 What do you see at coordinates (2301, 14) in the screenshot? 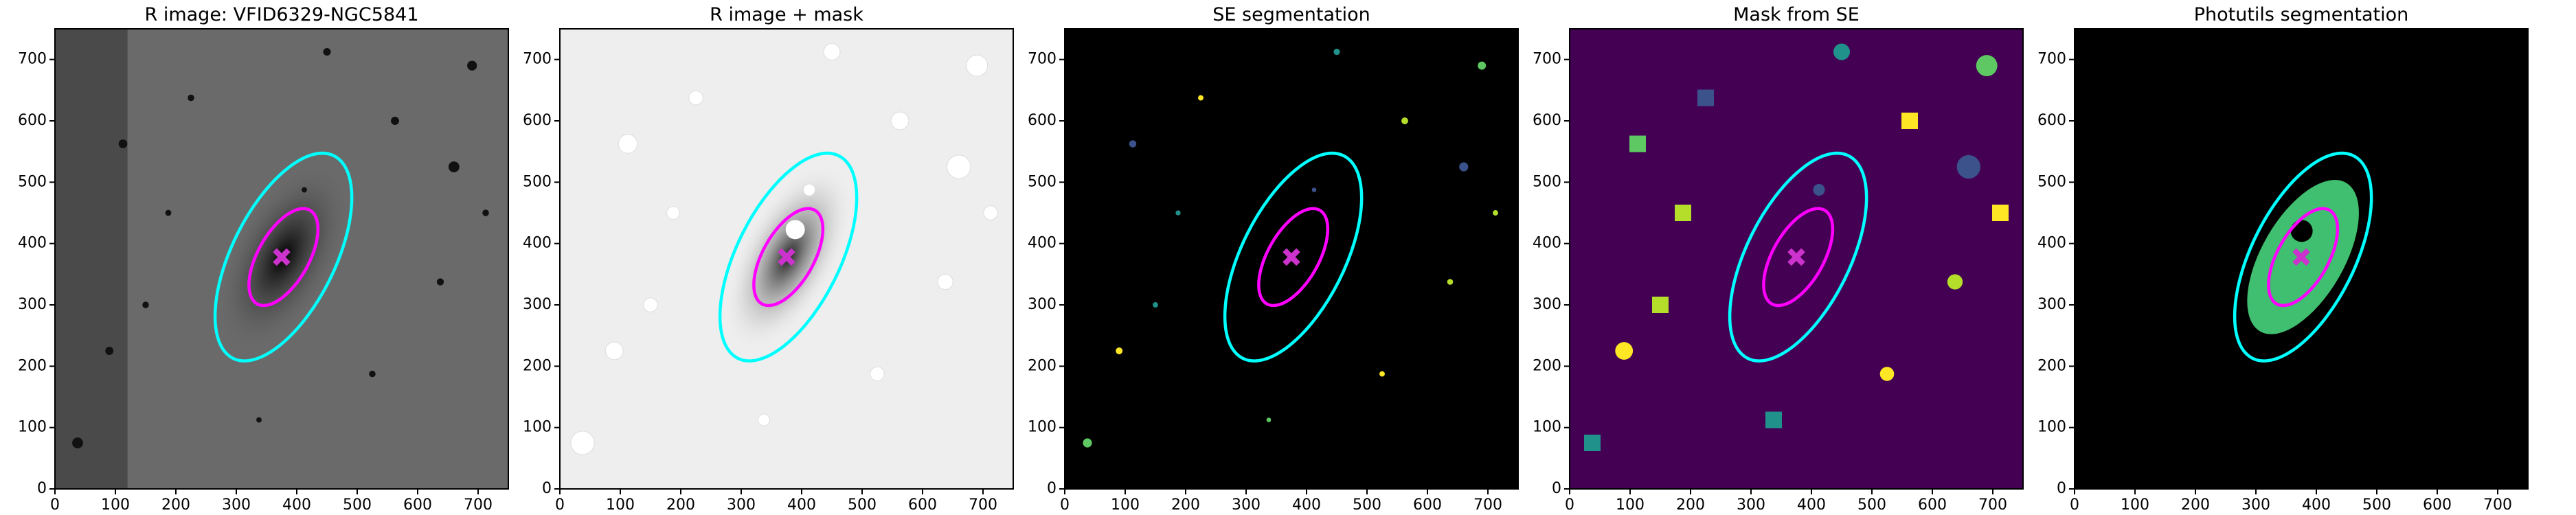
I see `panel-title: Photutils segmentation` at bounding box center [2301, 14].